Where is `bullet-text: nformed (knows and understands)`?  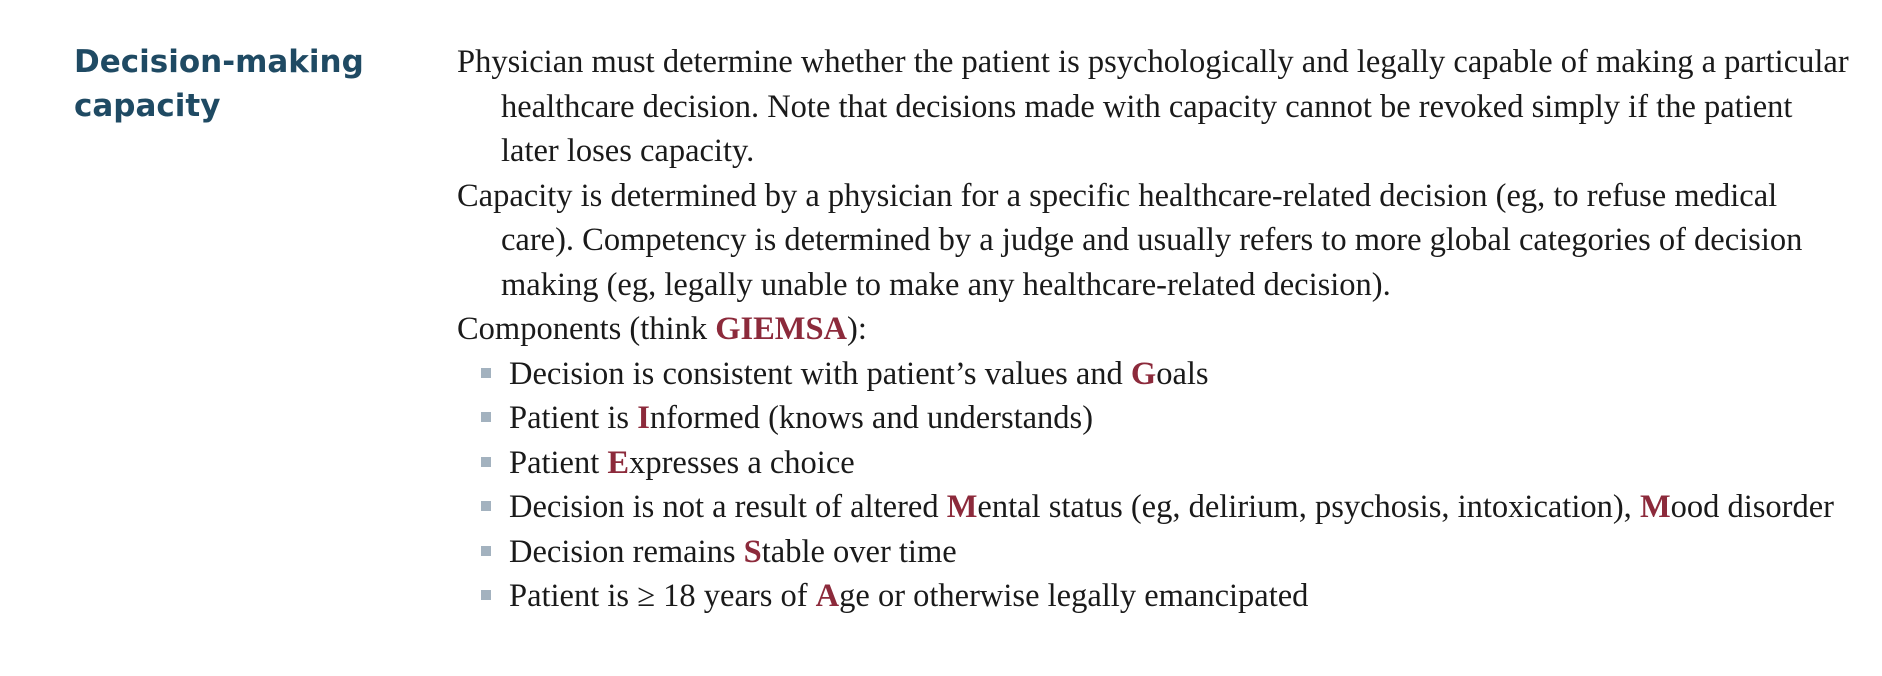
bullet-text: nformed (knows and understands) is located at coordinates (871, 418).